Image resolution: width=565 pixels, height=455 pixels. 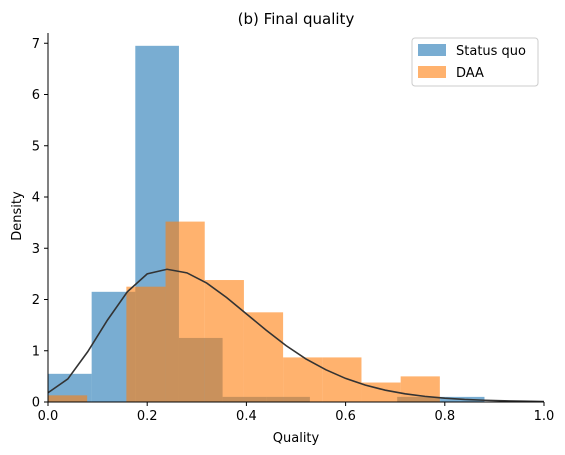 I want to click on y-tick-label-7: 7, so click(x=36, y=44).